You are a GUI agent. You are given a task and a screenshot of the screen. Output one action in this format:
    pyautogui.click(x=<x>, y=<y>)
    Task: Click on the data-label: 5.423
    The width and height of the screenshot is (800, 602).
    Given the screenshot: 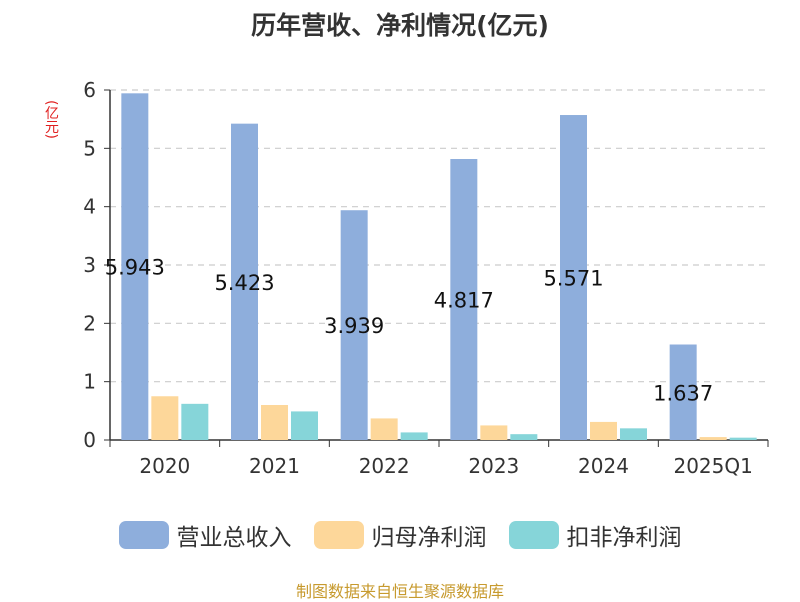 What is the action you would take?
    pyautogui.click(x=244, y=283)
    